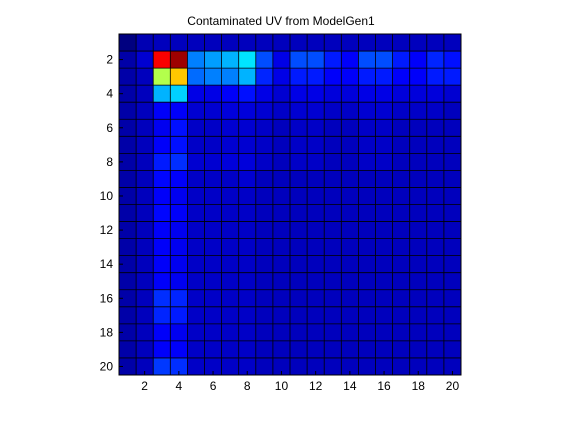 The height and width of the screenshot is (425, 561). I want to click on heatmap-cell-r13-c6, so click(213, 247).